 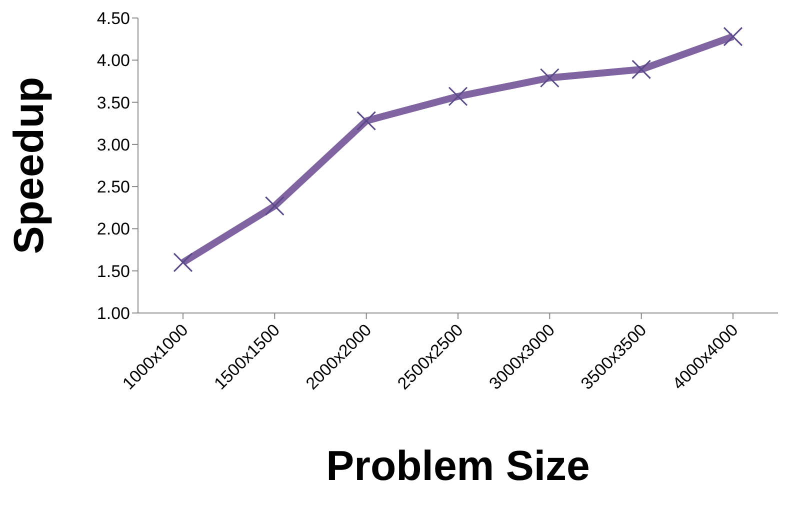 I want to click on y-tick-label: 4.00, so click(x=113, y=60).